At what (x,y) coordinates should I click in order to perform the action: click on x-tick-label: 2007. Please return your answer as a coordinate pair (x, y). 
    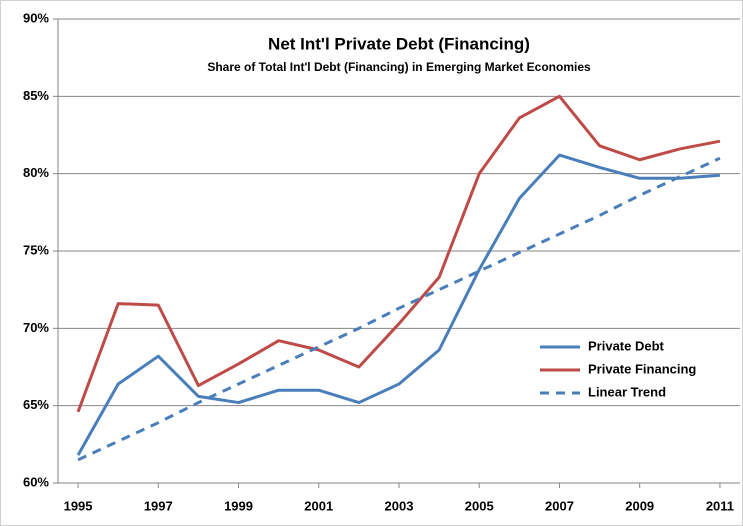
    Looking at the image, I should click on (559, 505).